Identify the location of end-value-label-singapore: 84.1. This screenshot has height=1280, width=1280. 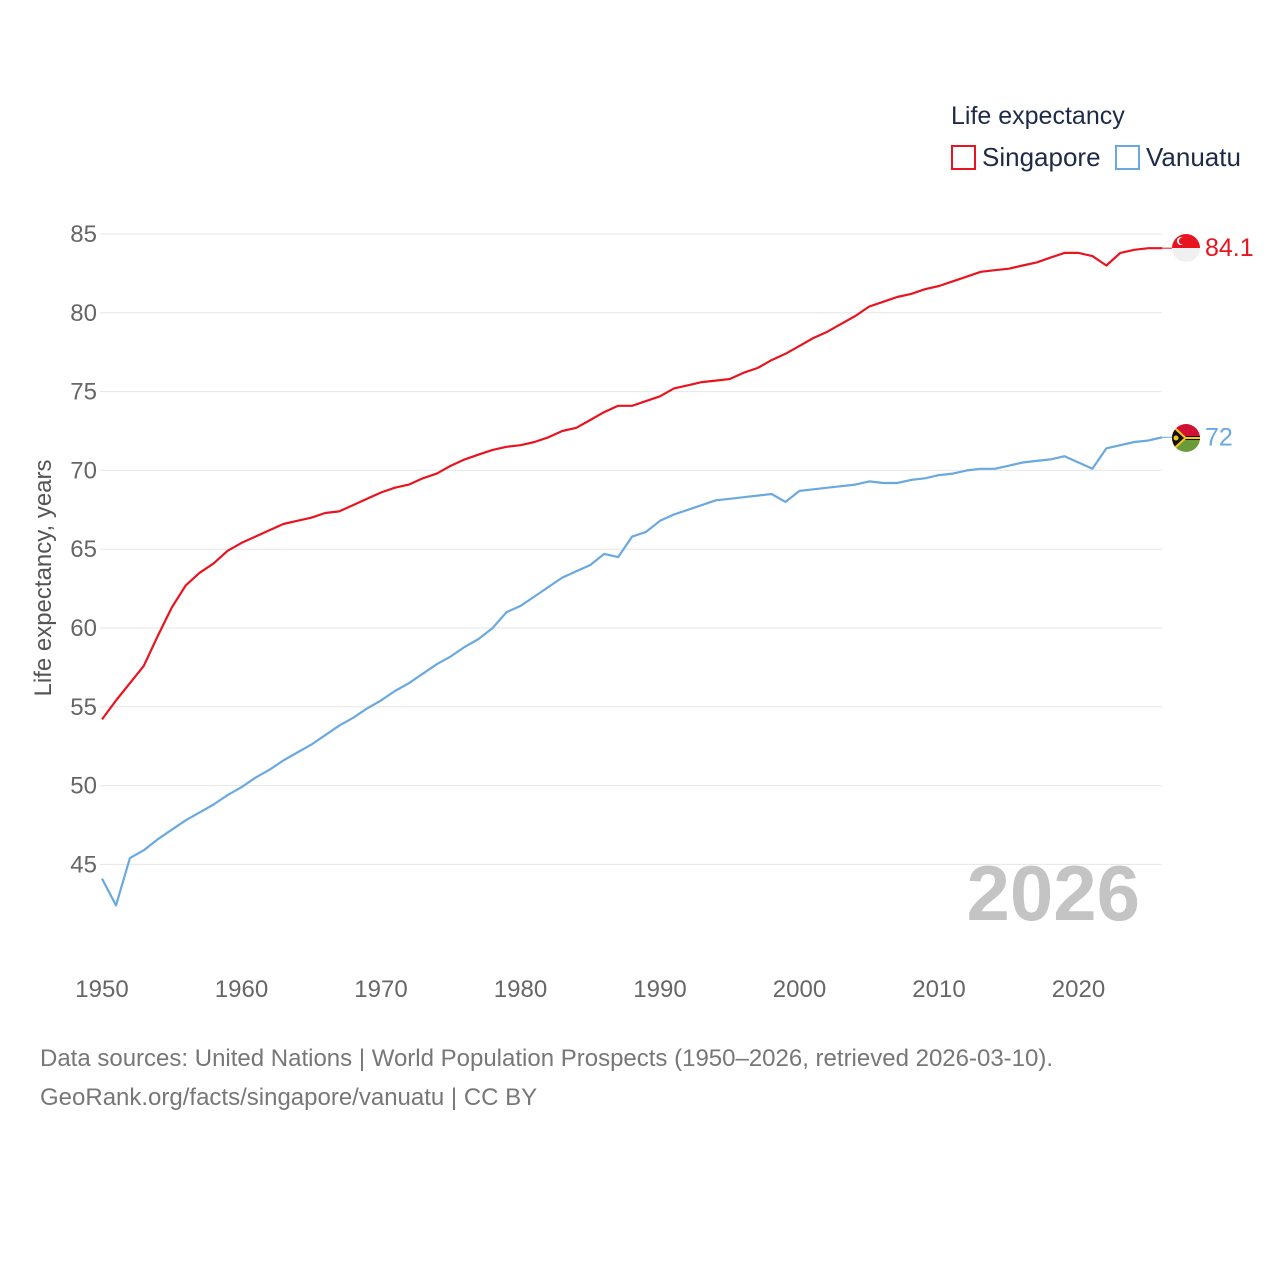
(1229, 248).